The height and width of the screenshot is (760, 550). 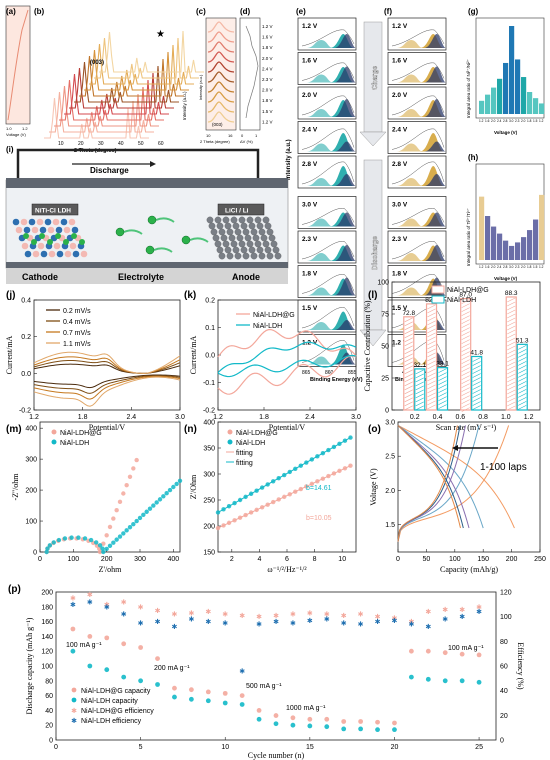 What do you see at coordinates (287, 559) in the screenshot?
I see `n-xtick-2: 6` at bounding box center [287, 559].